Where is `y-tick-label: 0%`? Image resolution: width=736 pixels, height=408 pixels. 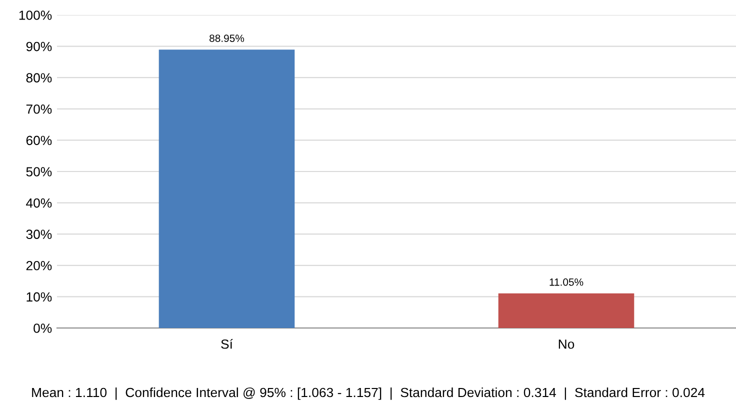
y-tick-label: 0% is located at coordinates (43, 328).